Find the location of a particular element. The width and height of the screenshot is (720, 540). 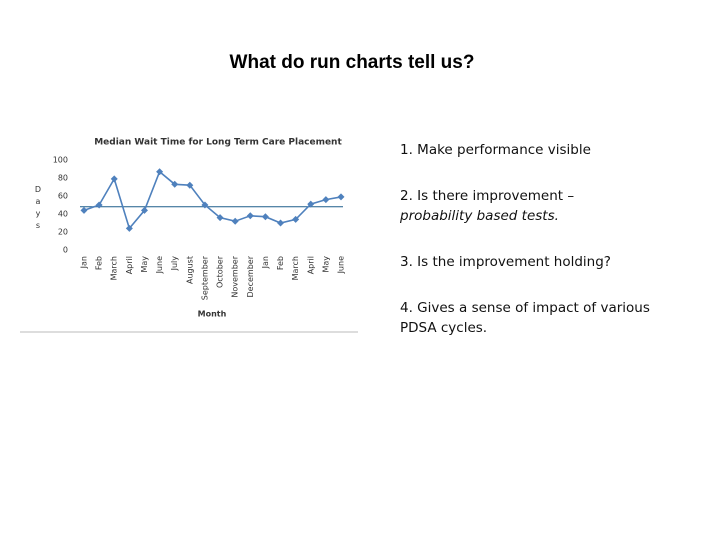

point: 3. Is the improvement holding? is located at coordinates (542, 262).